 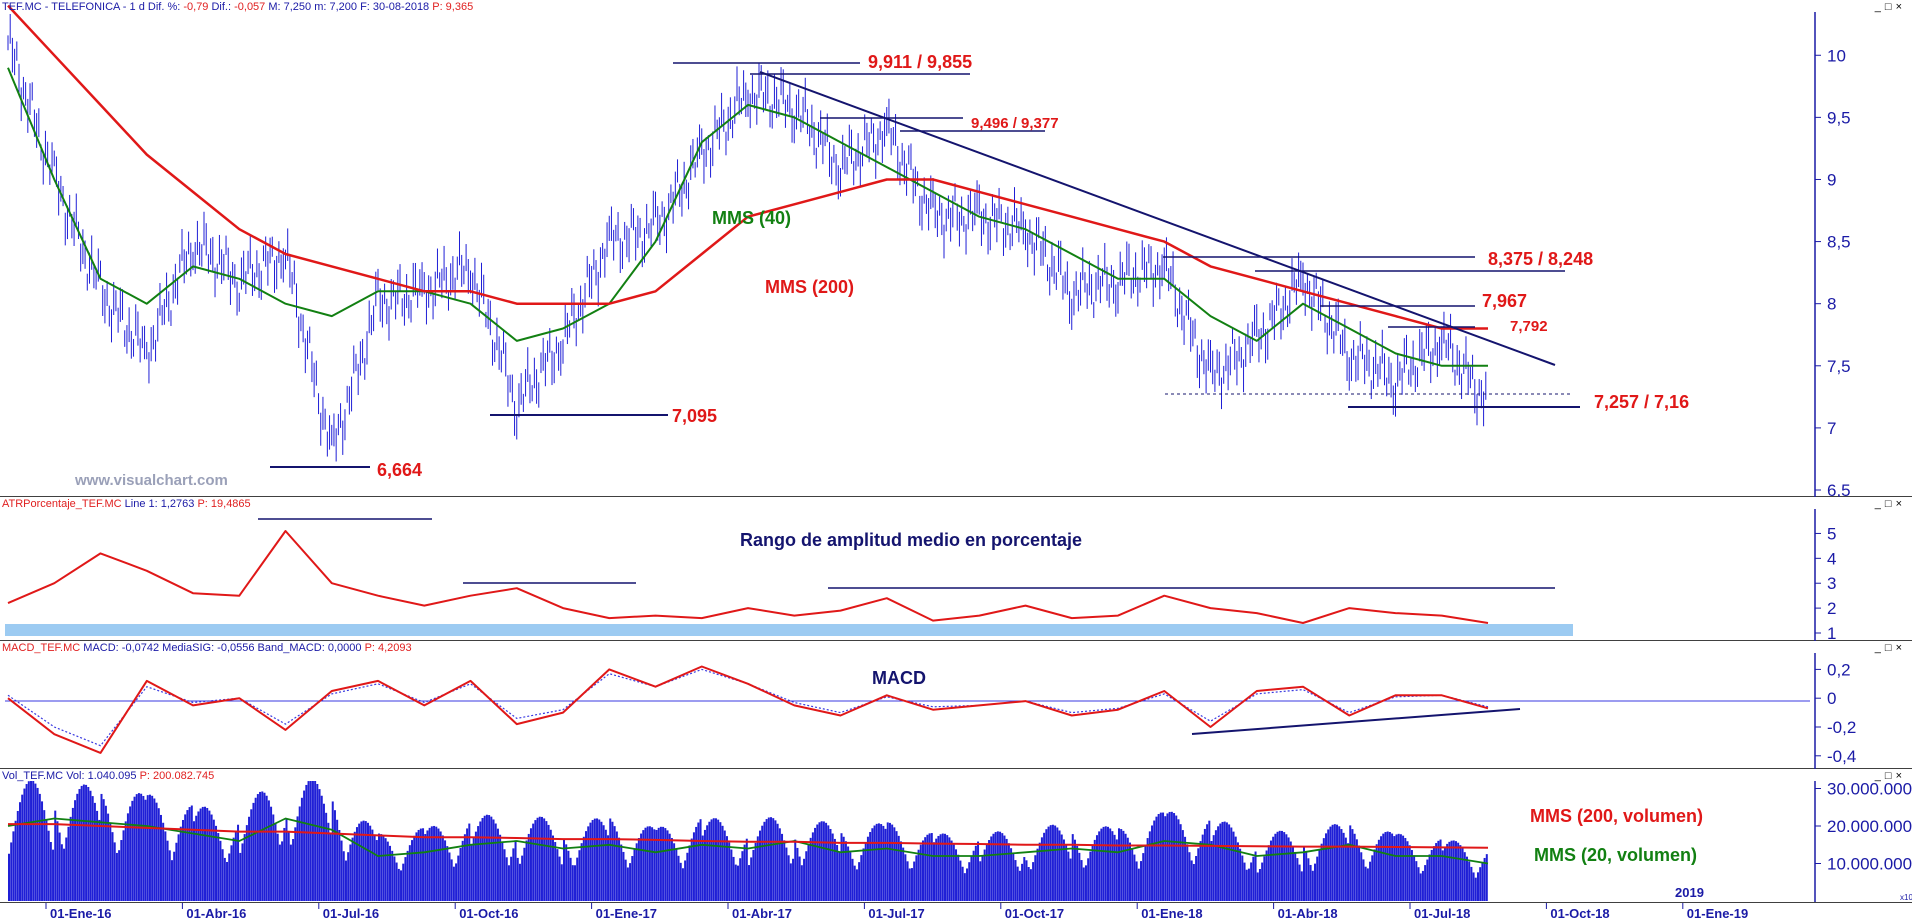 I want to click on vol-minimize-button: _, so click(x=1879, y=776).